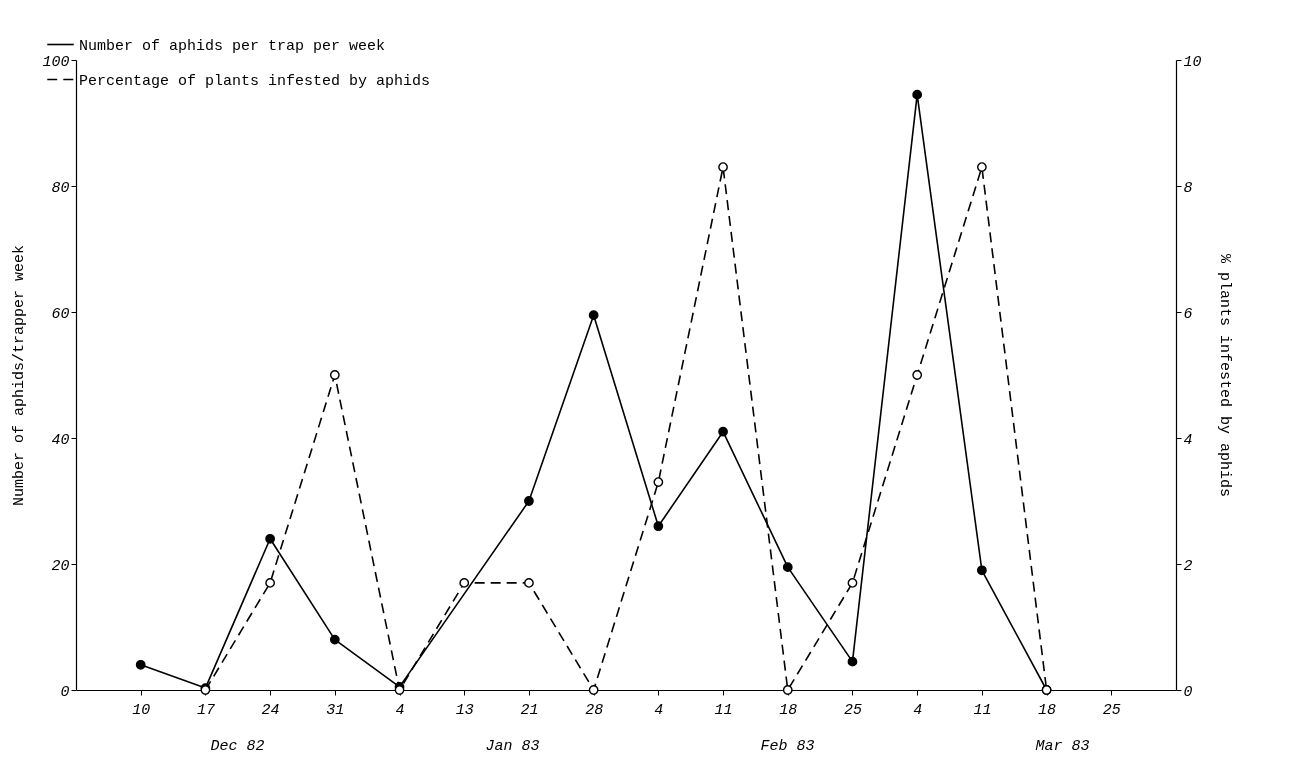  I want to click on legend-label: Number of aphids per trap per week, so click(232, 46).